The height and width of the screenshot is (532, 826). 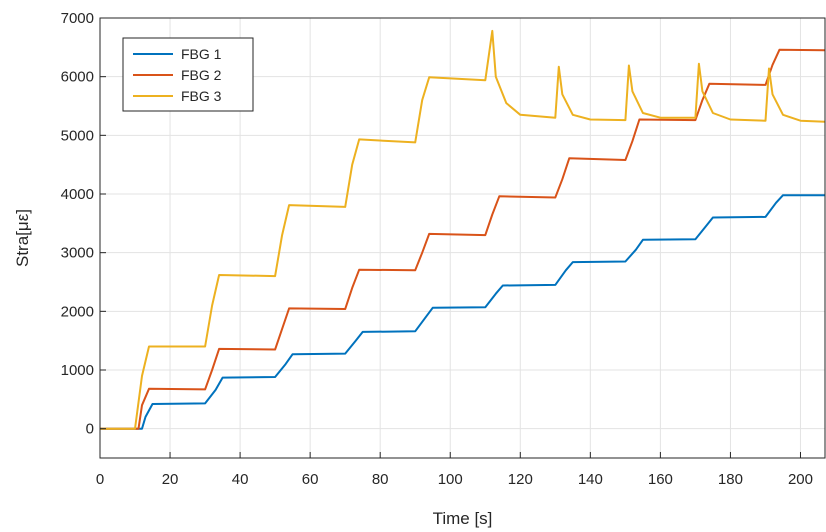 I want to click on x-tick-label: 80, so click(x=380, y=479).